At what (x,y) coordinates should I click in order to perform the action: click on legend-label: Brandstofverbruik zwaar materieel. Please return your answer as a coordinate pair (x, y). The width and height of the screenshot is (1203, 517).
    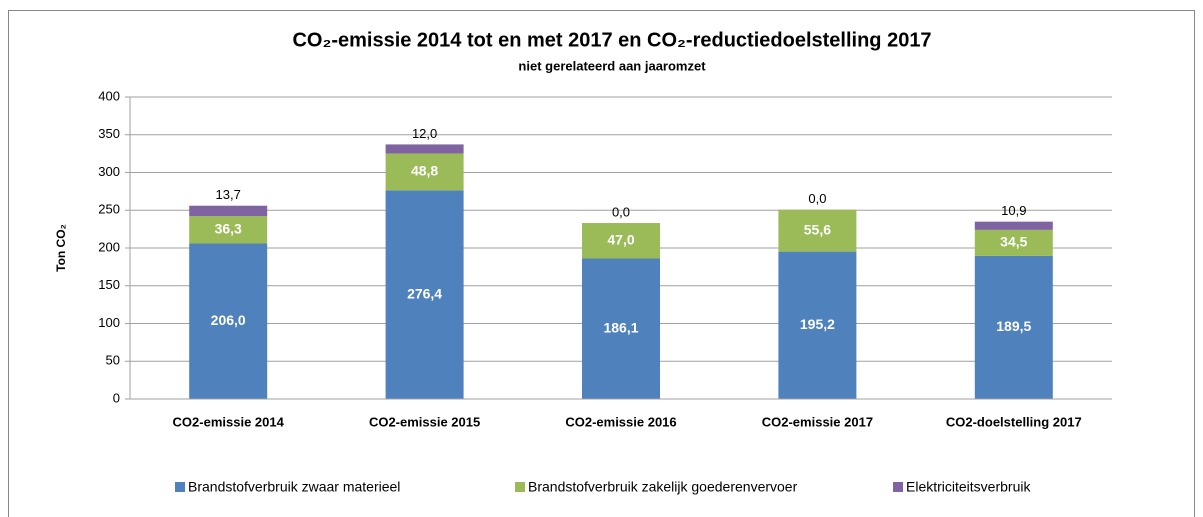
    Looking at the image, I should click on (294, 487).